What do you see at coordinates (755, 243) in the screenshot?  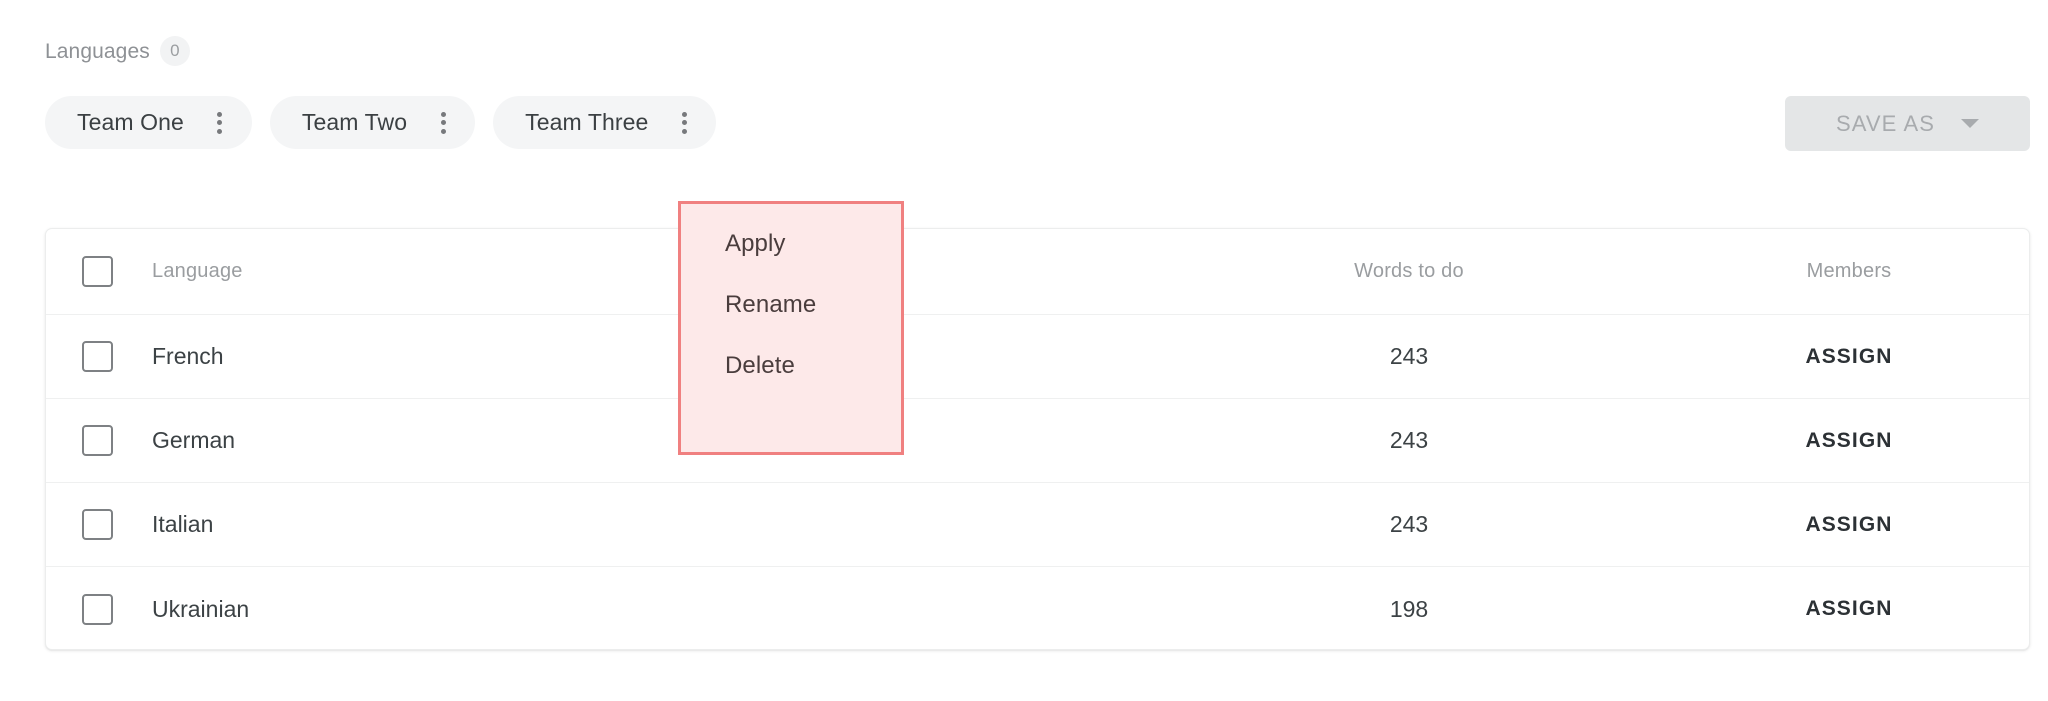 I see `context-menu-item-apply: Apply` at bounding box center [755, 243].